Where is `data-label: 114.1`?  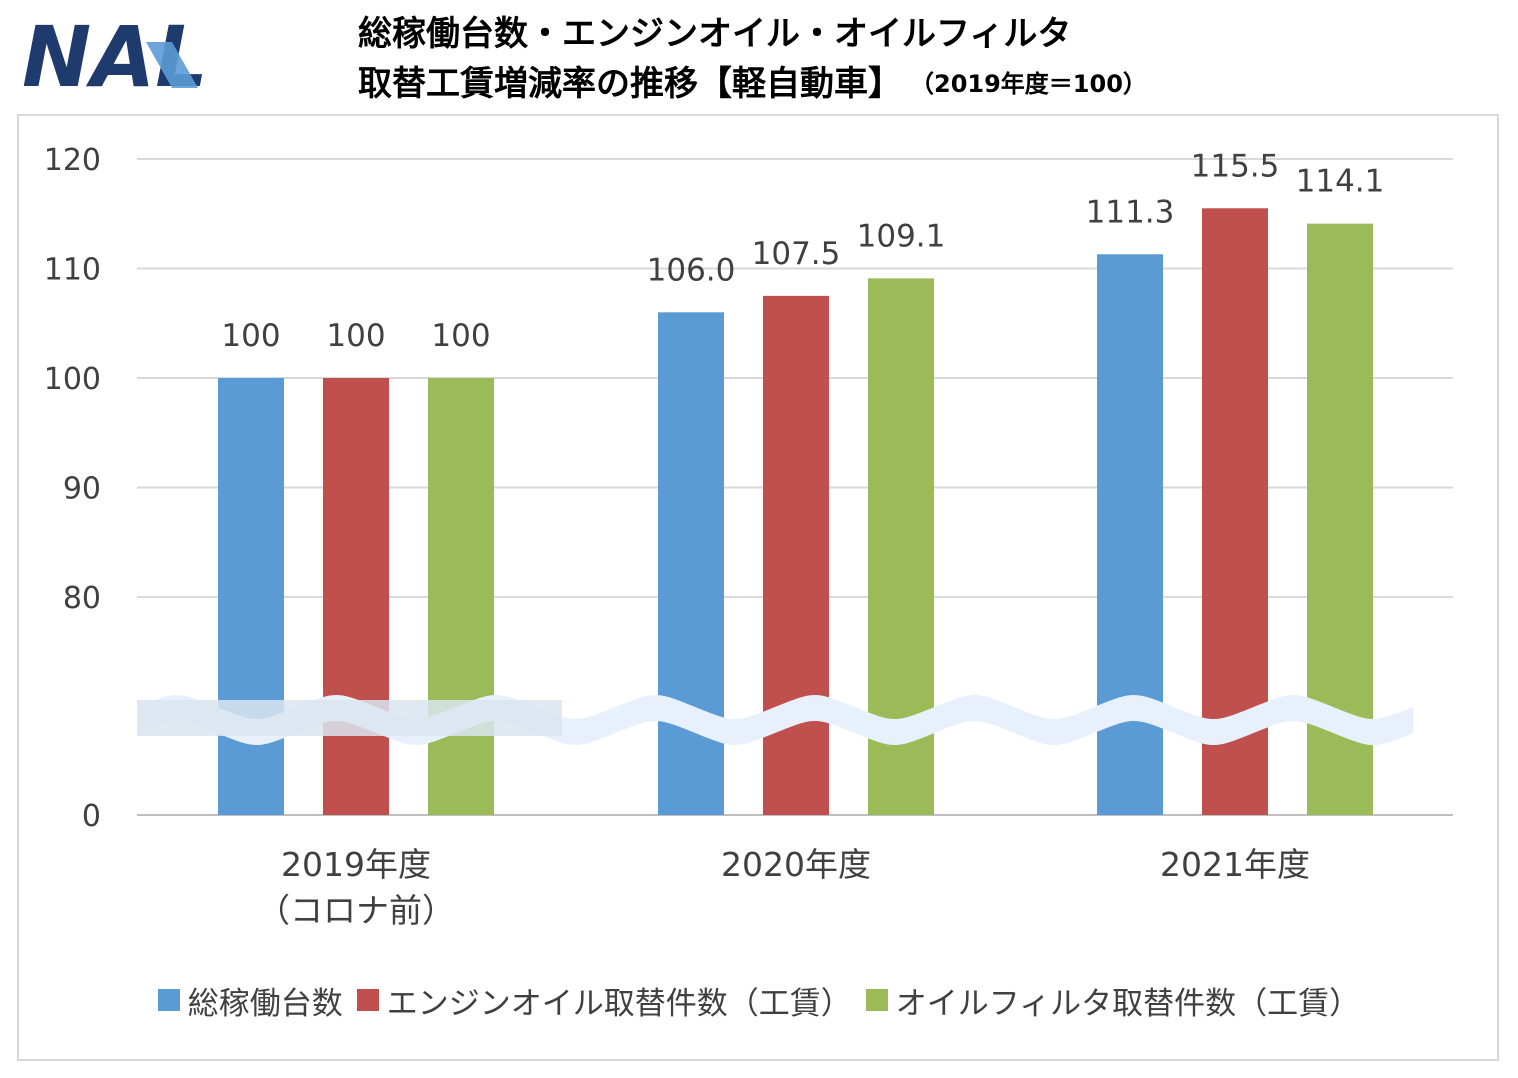 data-label: 114.1 is located at coordinates (1340, 182).